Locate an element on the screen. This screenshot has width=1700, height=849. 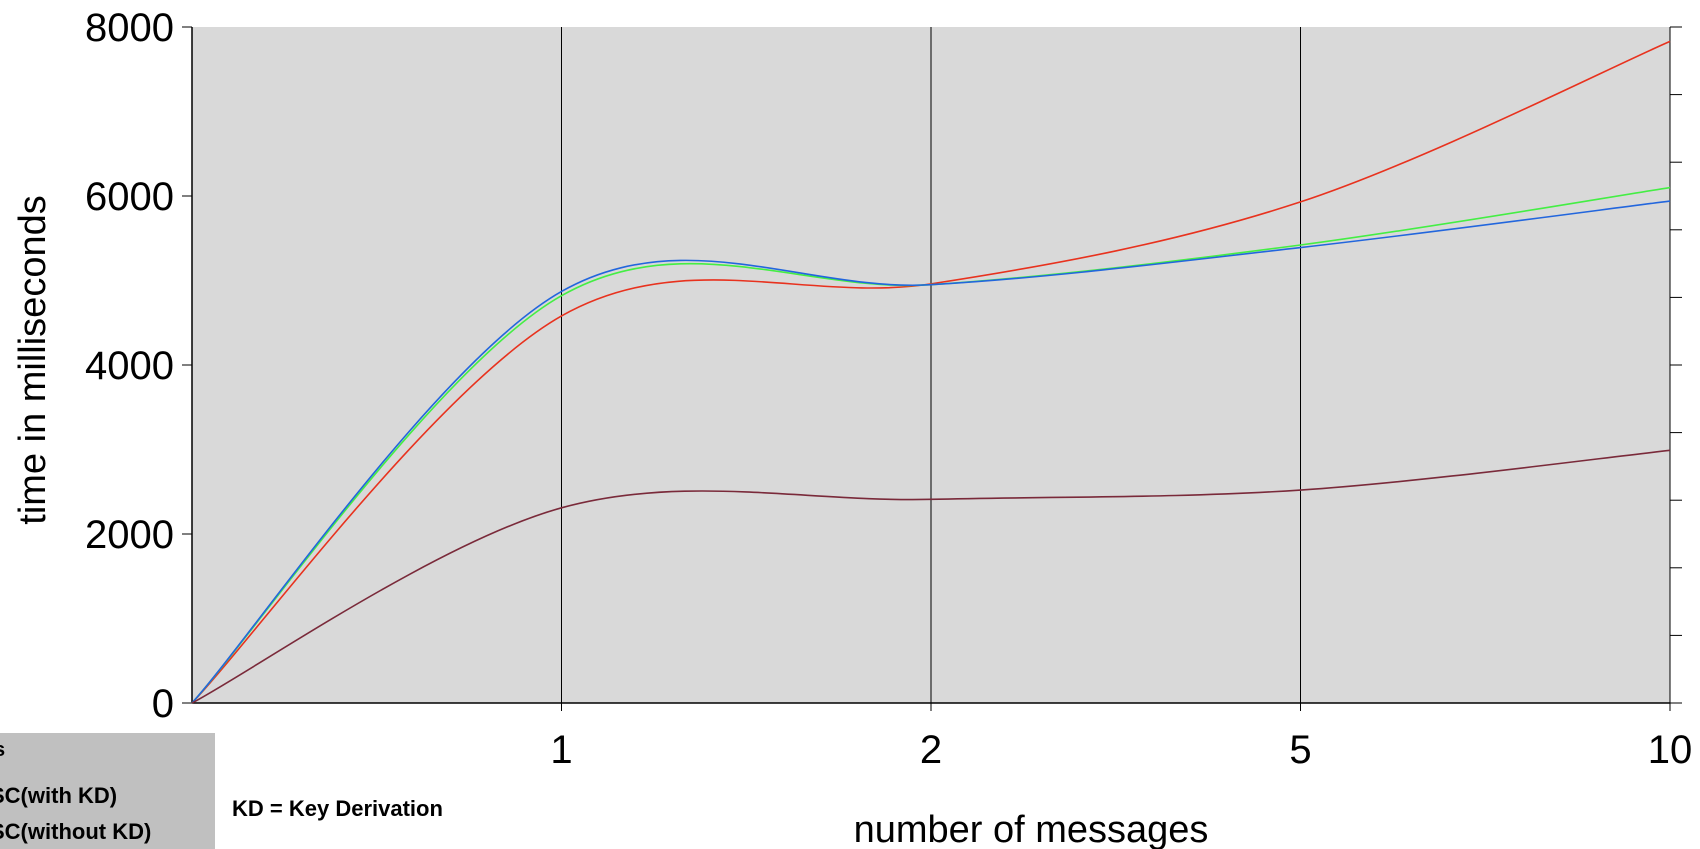
legend-entry: SC(without KD) is located at coordinates (76, 831).